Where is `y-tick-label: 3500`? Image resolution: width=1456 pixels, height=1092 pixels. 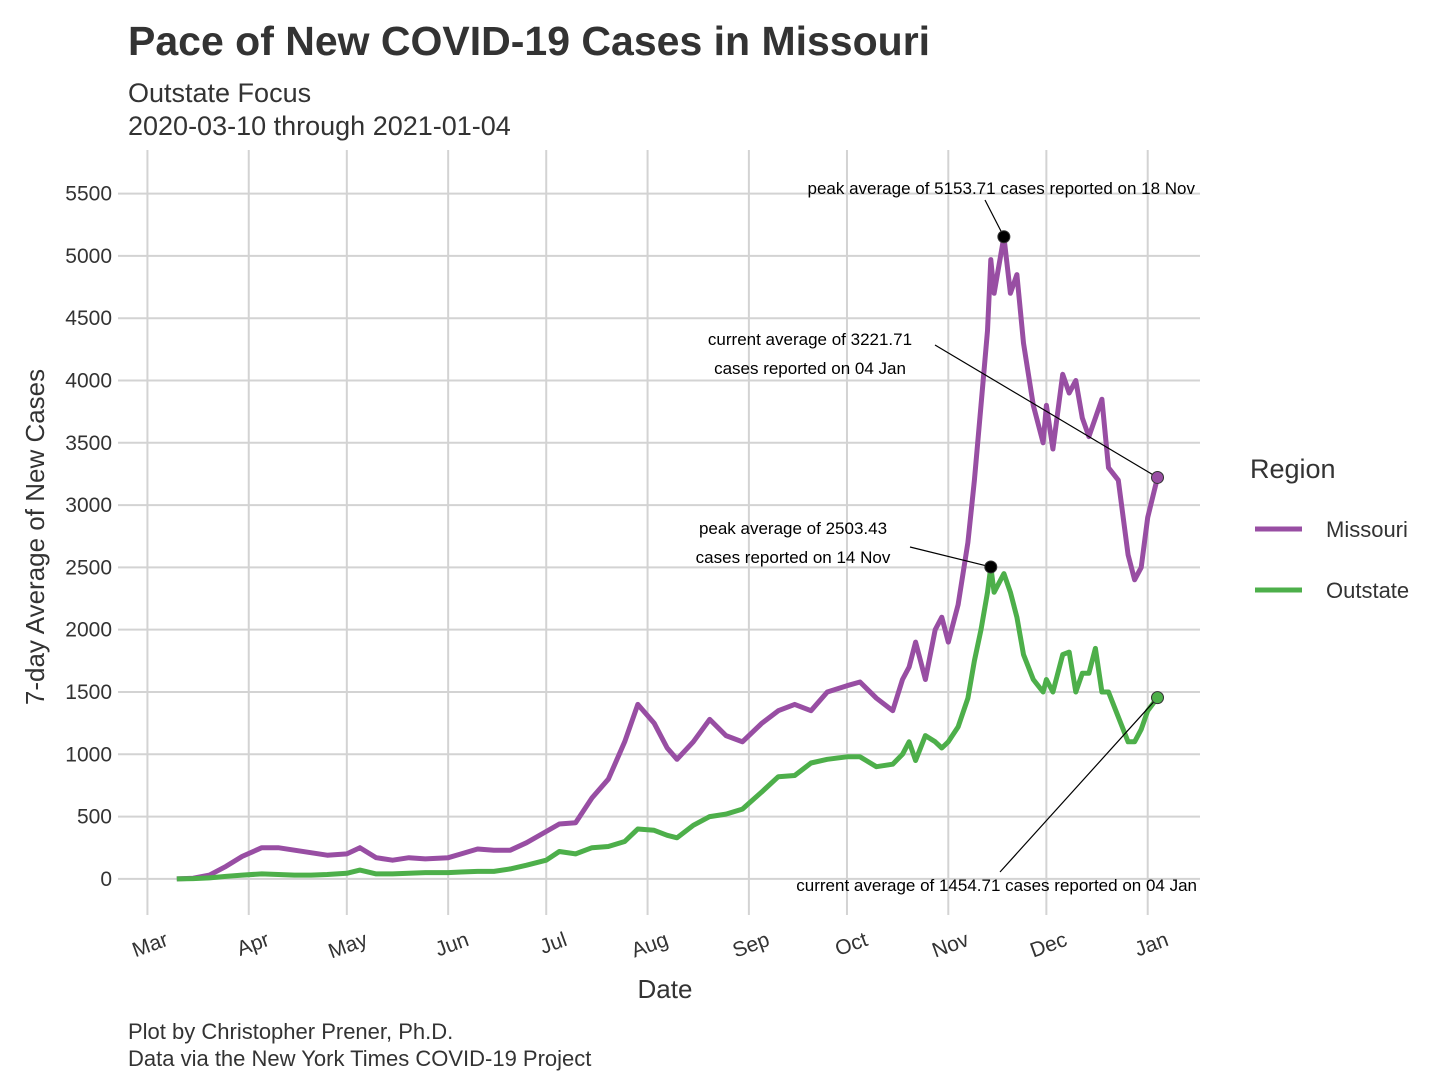 y-tick-label: 3500 is located at coordinates (88, 443).